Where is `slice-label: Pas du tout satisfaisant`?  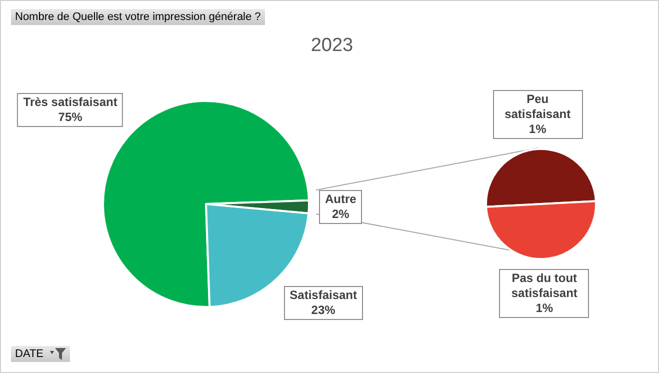 slice-label: Pas du tout satisfaisant is located at coordinates (544, 285).